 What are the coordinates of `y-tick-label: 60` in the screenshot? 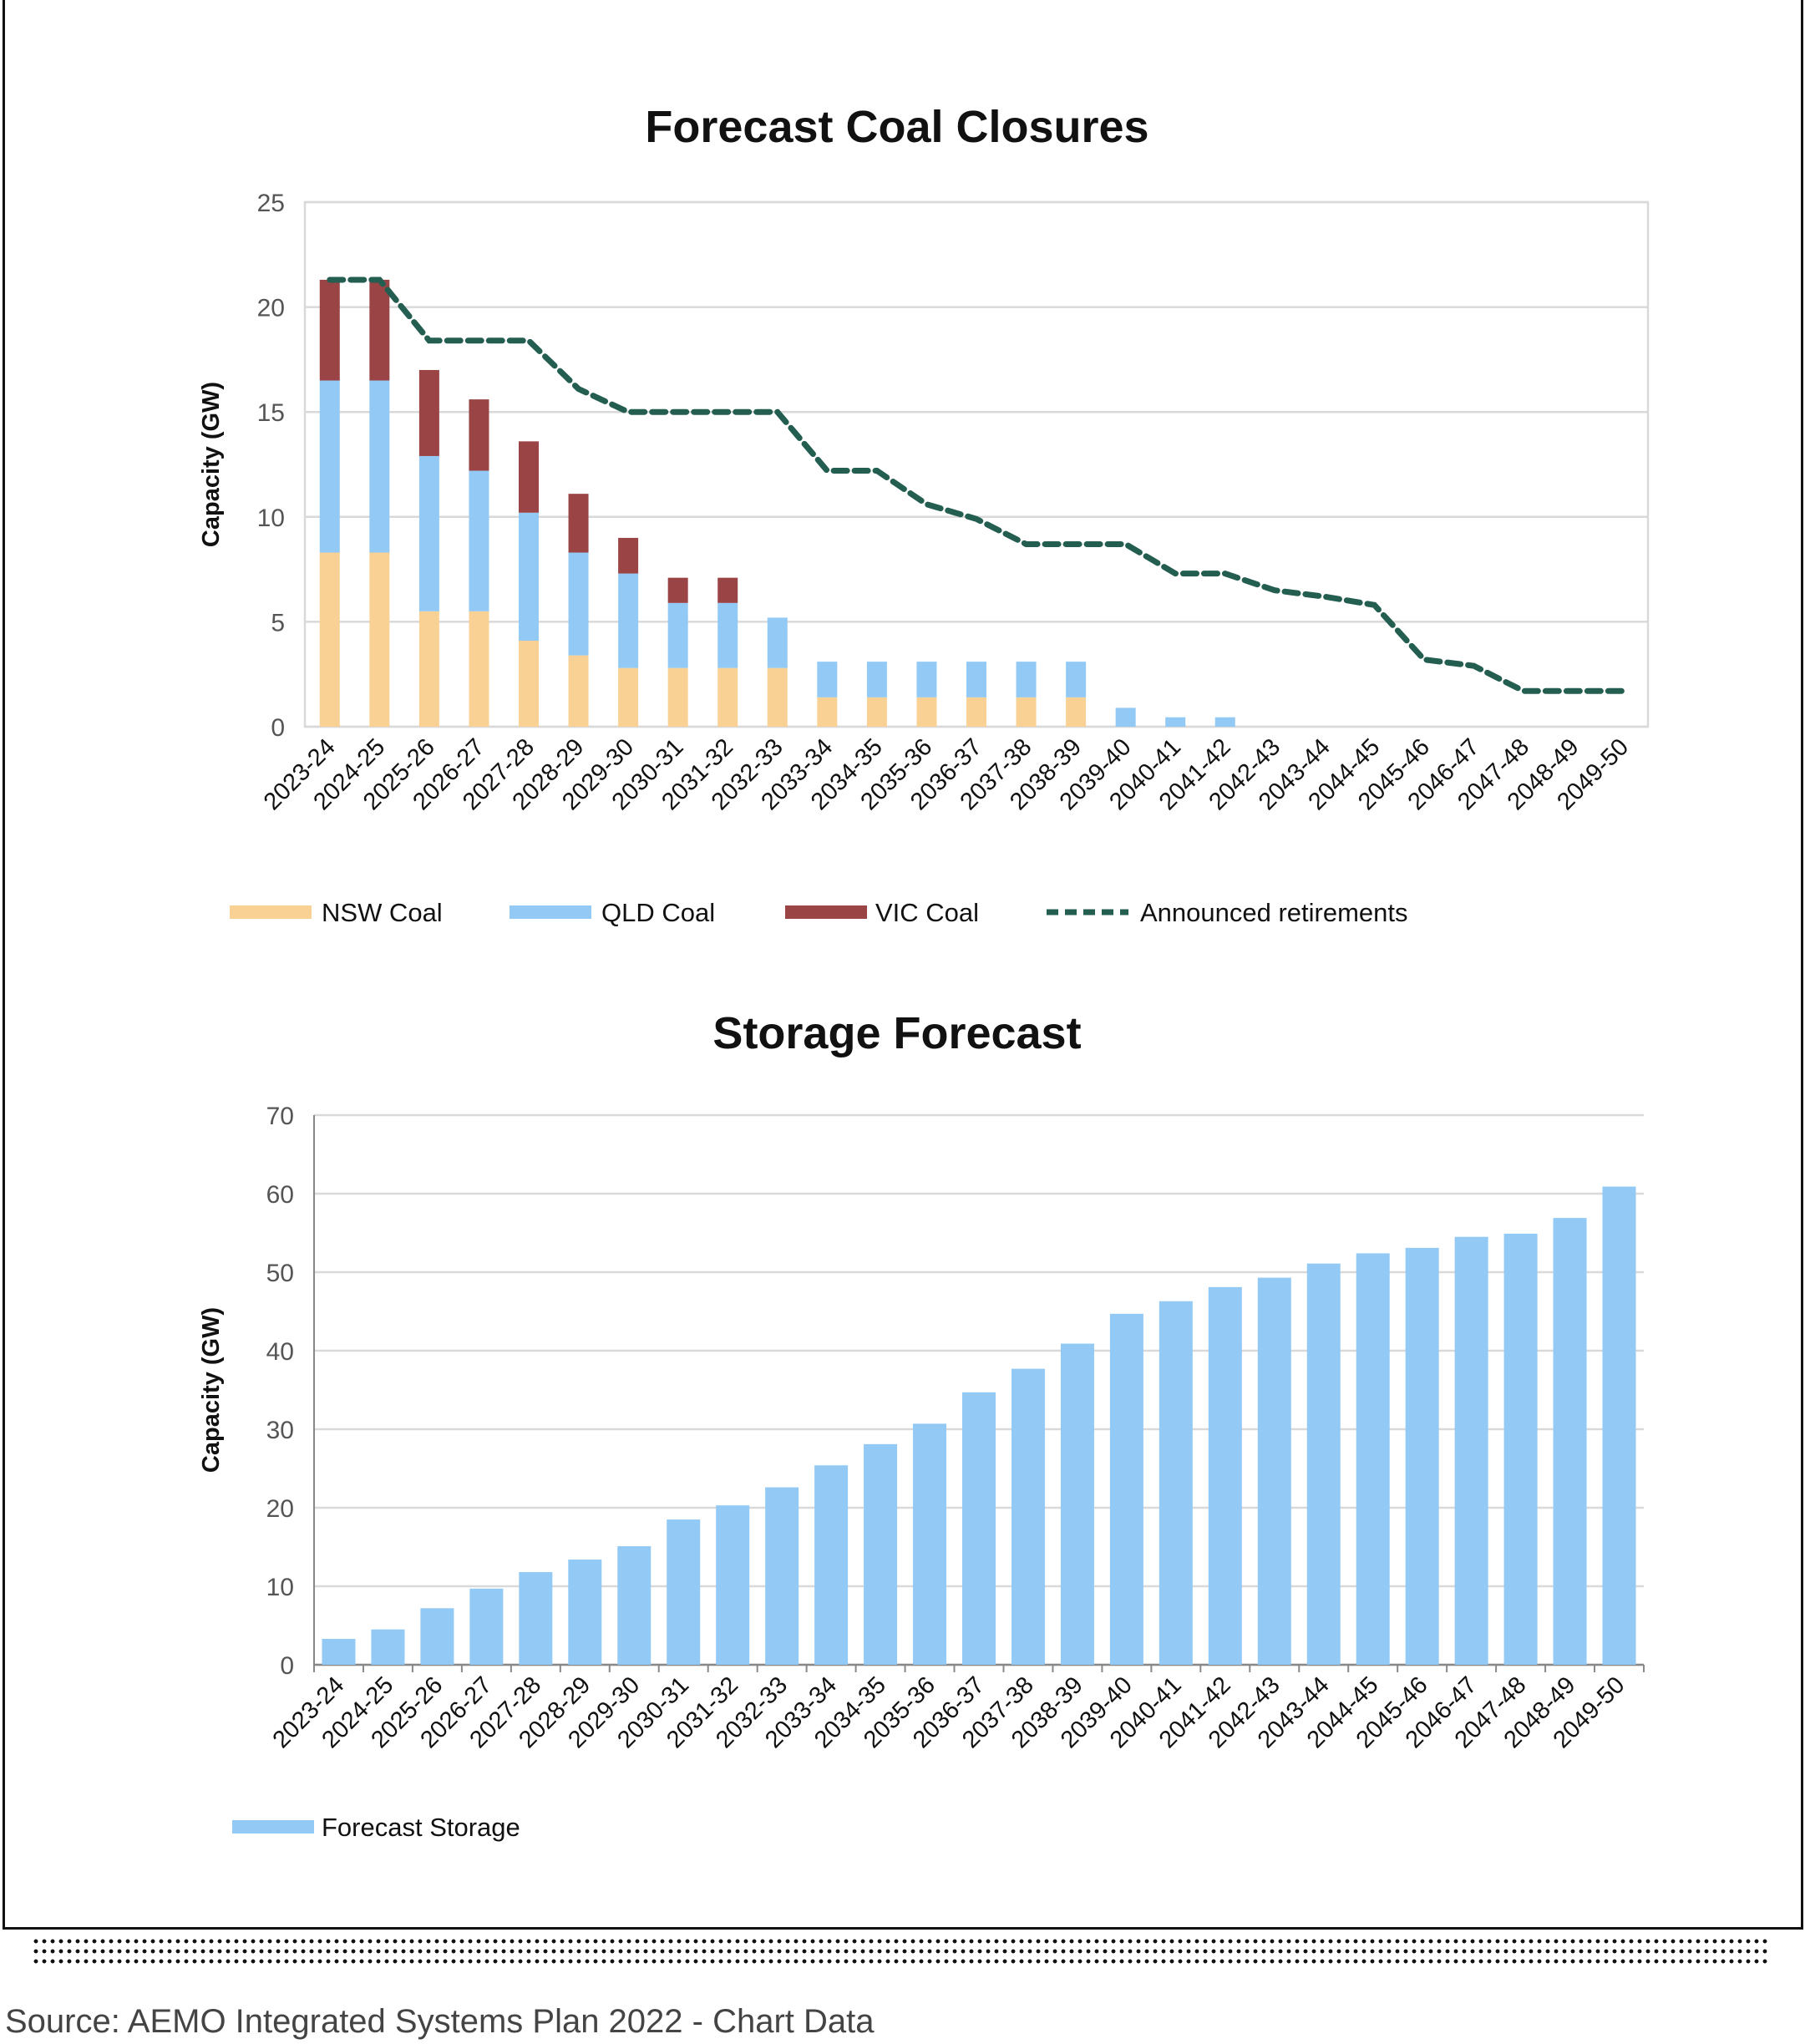 It's located at (280, 1195).